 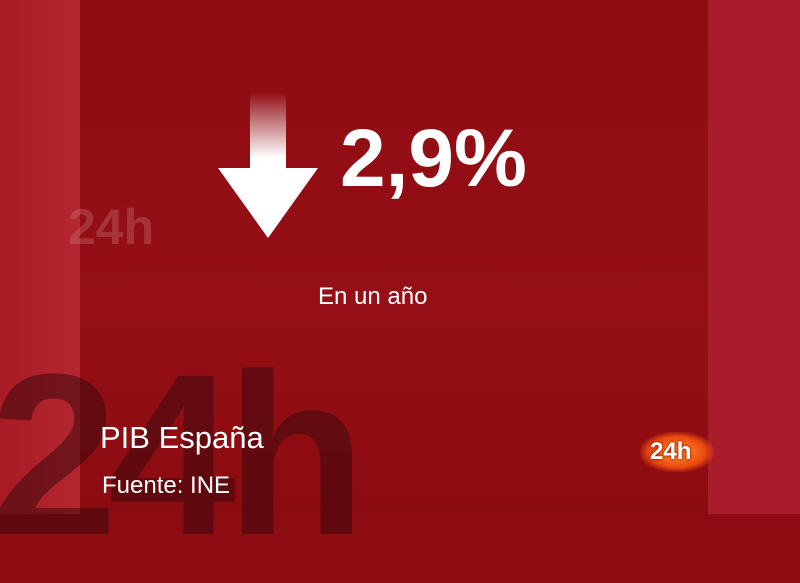 What do you see at coordinates (433, 158) in the screenshot?
I see `headline-value: 2,9%` at bounding box center [433, 158].